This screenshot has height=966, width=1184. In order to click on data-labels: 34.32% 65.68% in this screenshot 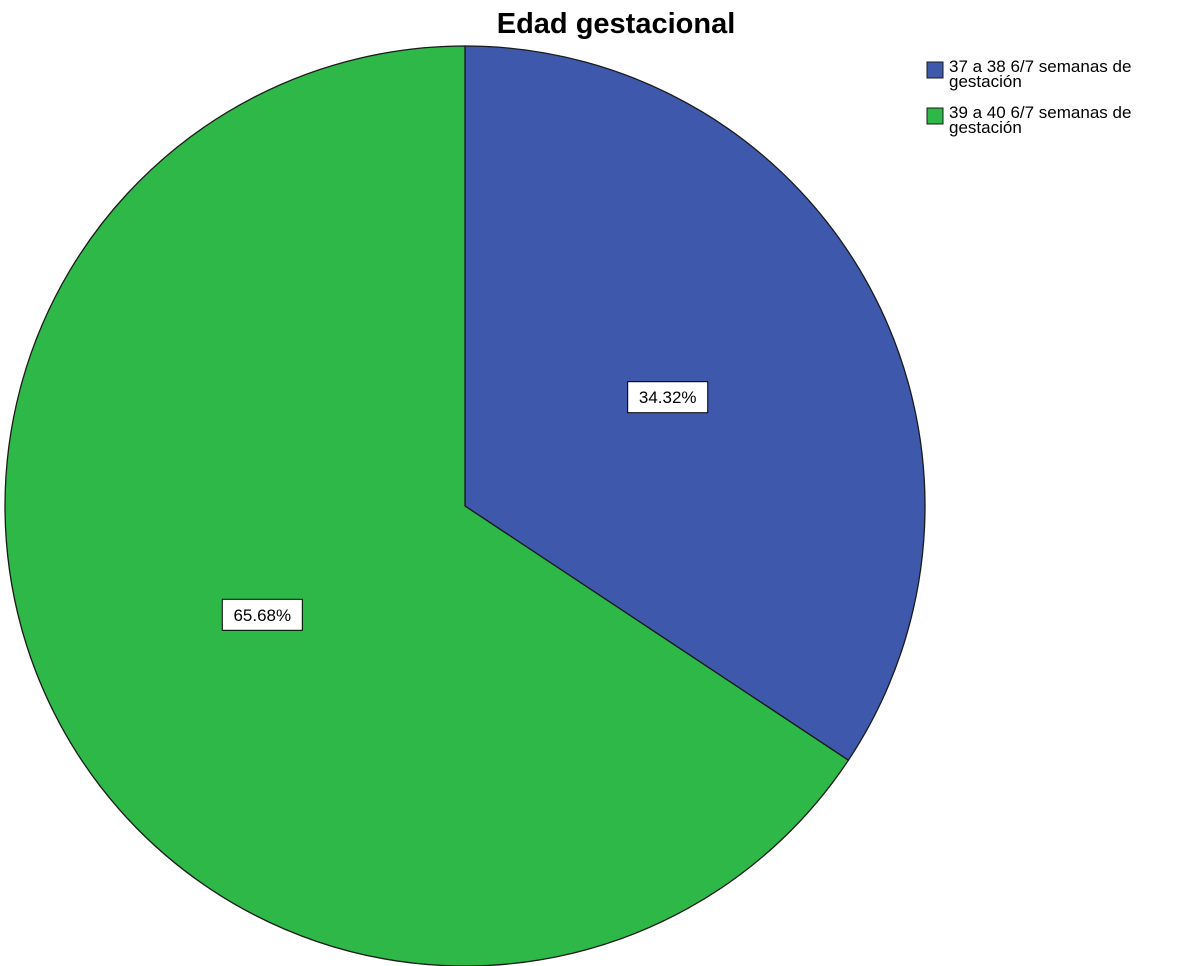, I will do `click(465, 506)`.